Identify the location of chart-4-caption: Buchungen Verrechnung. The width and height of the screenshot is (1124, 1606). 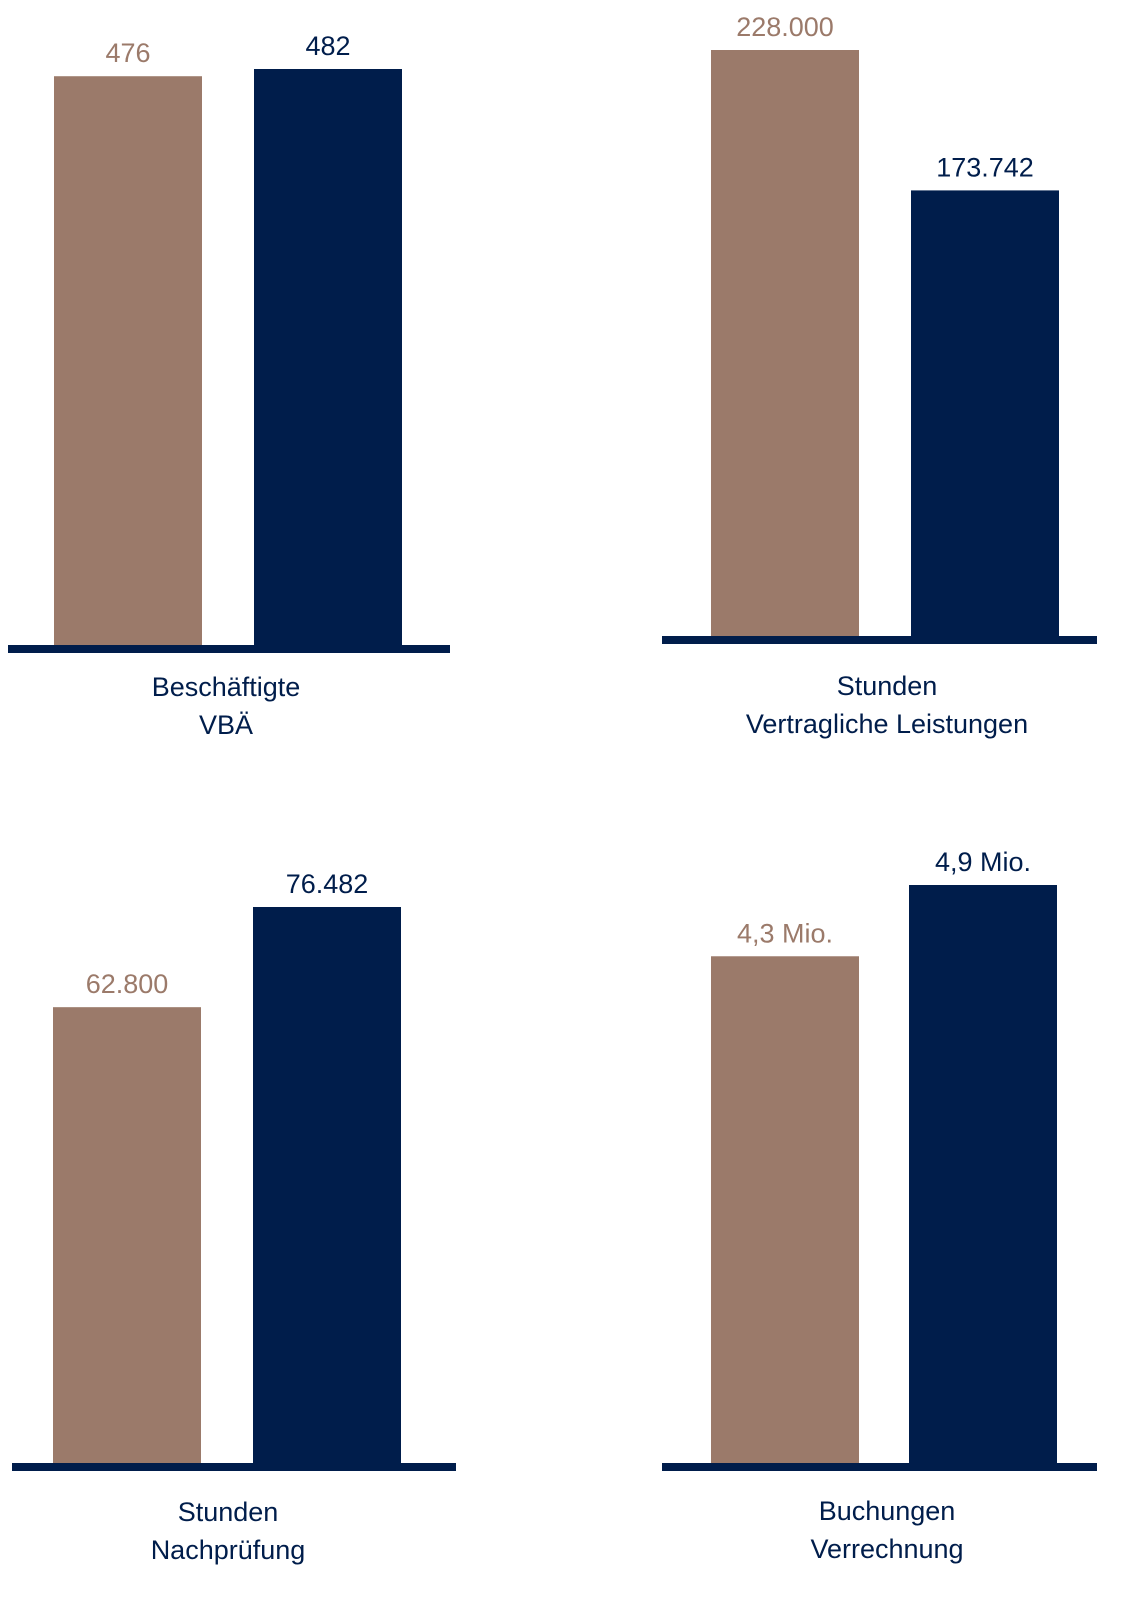
(887, 1530).